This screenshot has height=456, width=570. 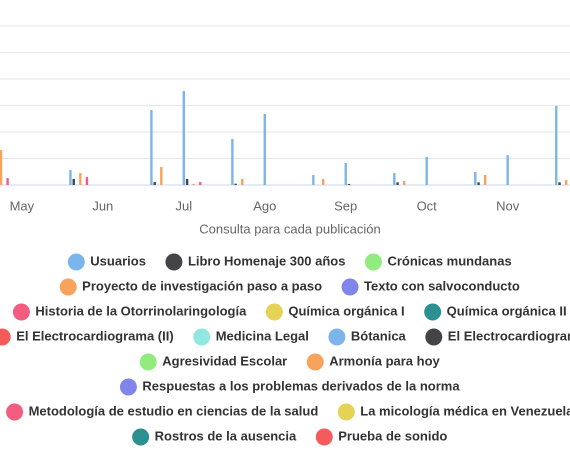 I want to click on legend-item: Historia de la Otorrinolaringología, so click(x=129, y=312).